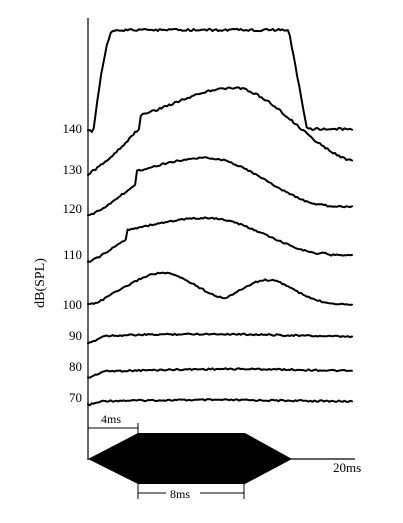 The width and height of the screenshot is (403, 523). What do you see at coordinates (190, 458) in the screenshot?
I see `stimulus-envelope` at bounding box center [190, 458].